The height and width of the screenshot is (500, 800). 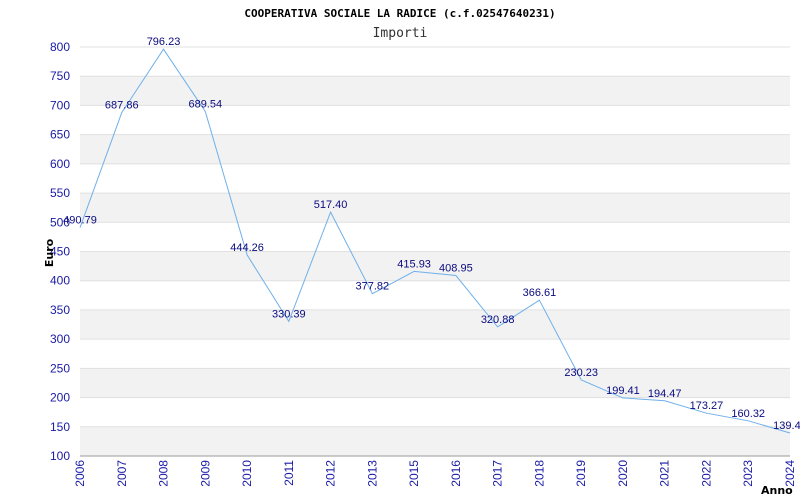 I want to click on data-label: 415.93, so click(x=414, y=264).